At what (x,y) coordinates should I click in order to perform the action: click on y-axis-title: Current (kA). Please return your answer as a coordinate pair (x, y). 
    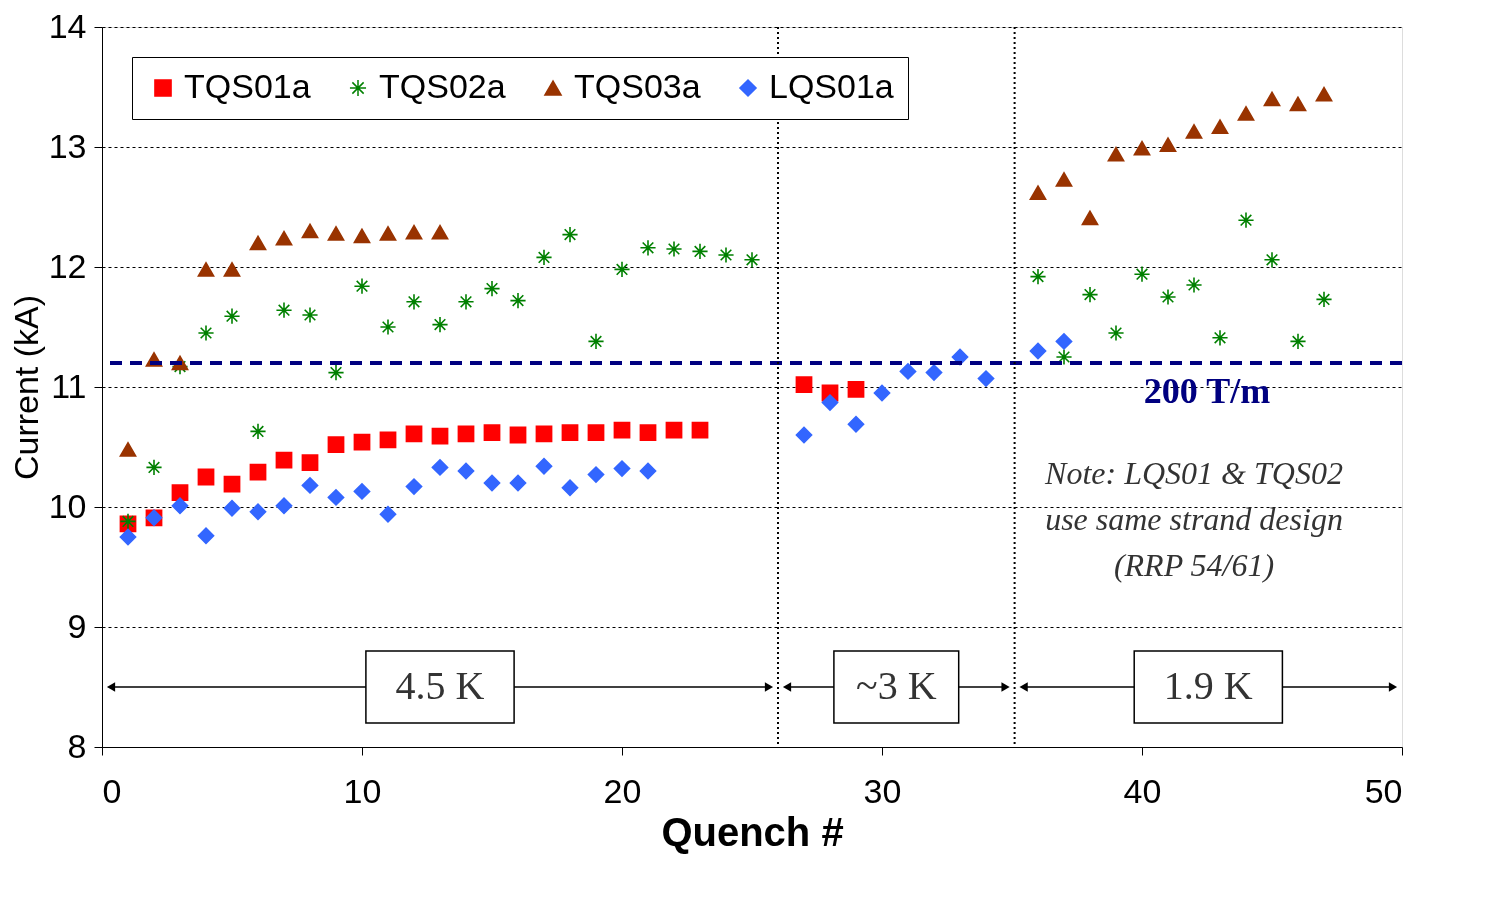
    Looking at the image, I should click on (25, 387).